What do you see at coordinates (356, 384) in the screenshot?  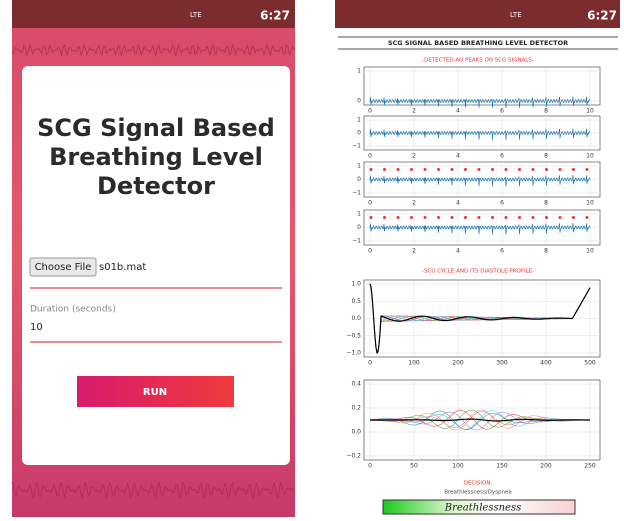 I see `y-tick-label: 0.4` at bounding box center [356, 384].